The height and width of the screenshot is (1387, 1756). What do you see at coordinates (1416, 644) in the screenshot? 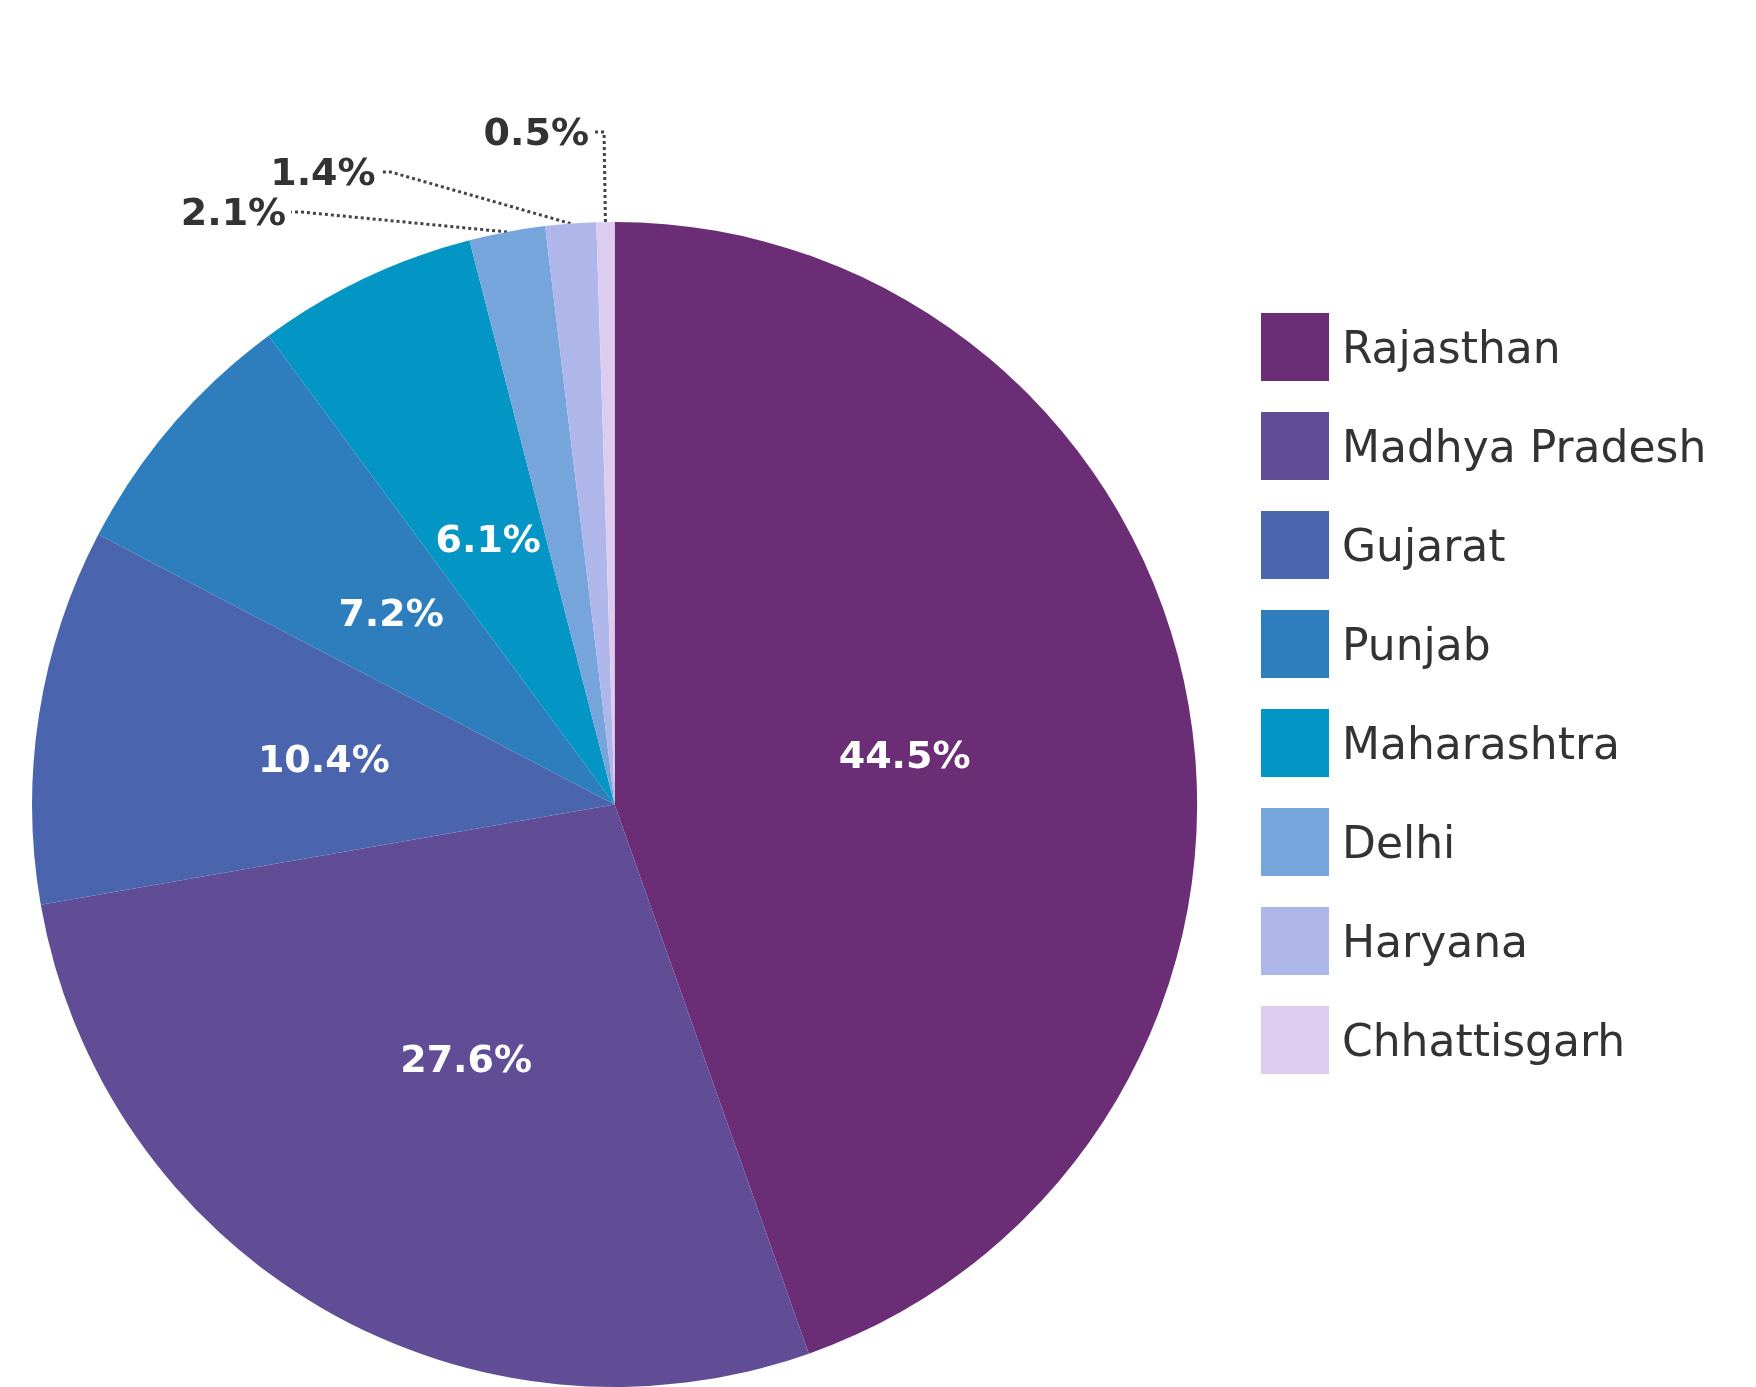
I see `legend-label: Punjab` at bounding box center [1416, 644].